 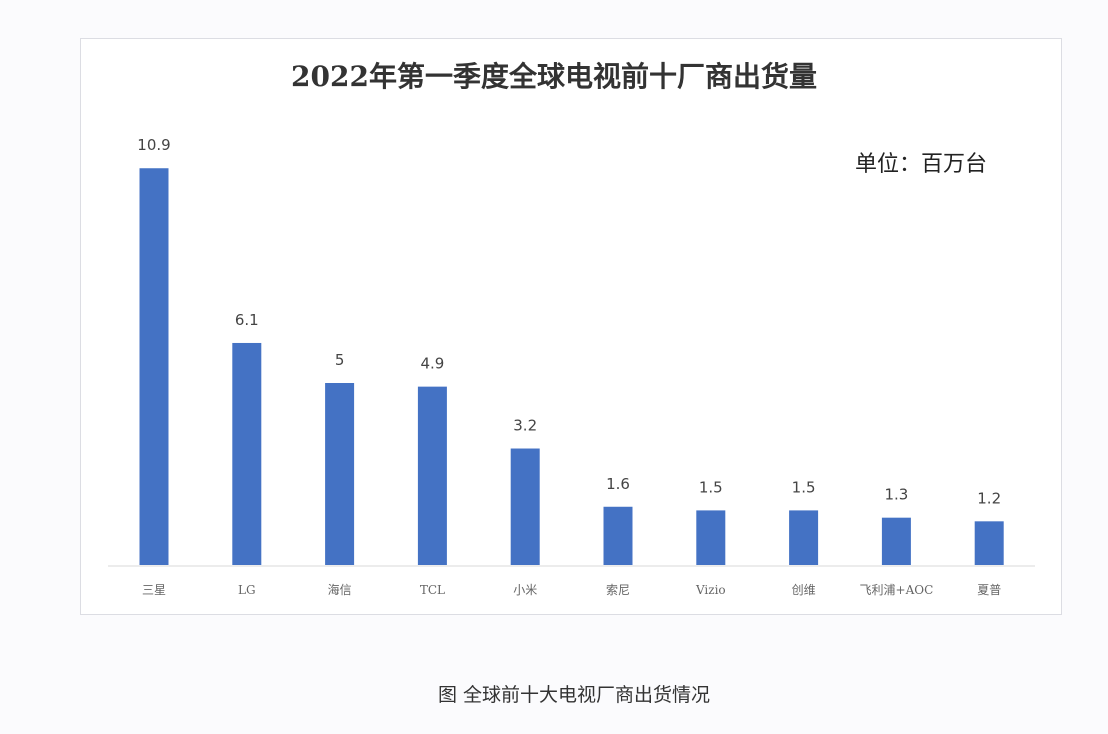 I want to click on chart-title: 2022年第一季度全球电视前十厂商出货量, so click(x=554, y=76).